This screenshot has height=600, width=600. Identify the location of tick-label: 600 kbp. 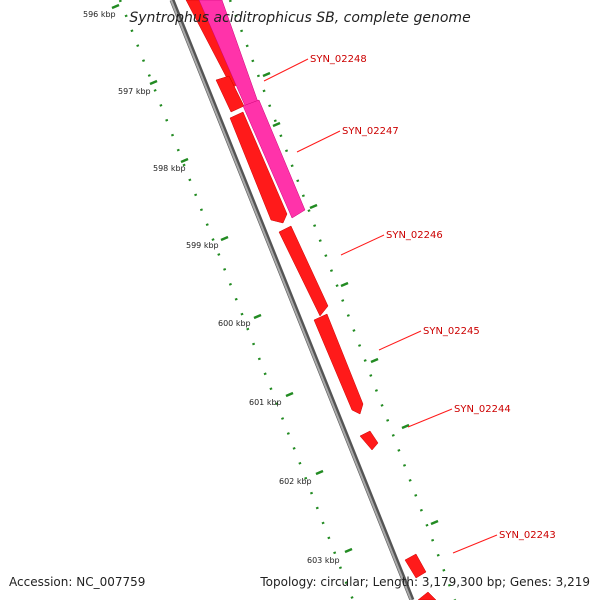
(234, 323).